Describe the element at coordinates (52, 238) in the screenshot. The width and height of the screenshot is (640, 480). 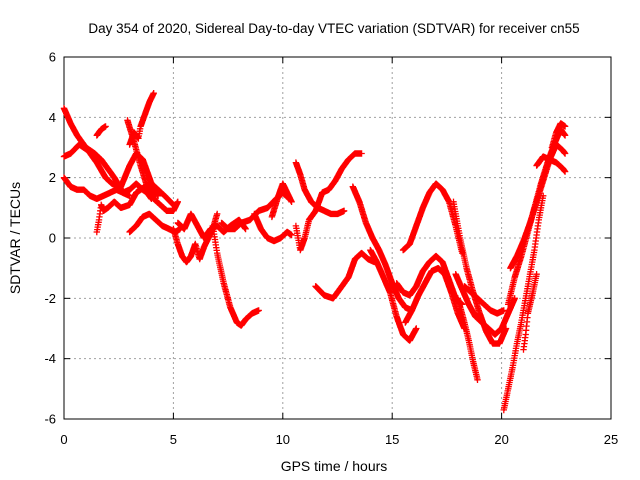
I see `y-tick-label: 0` at that location.